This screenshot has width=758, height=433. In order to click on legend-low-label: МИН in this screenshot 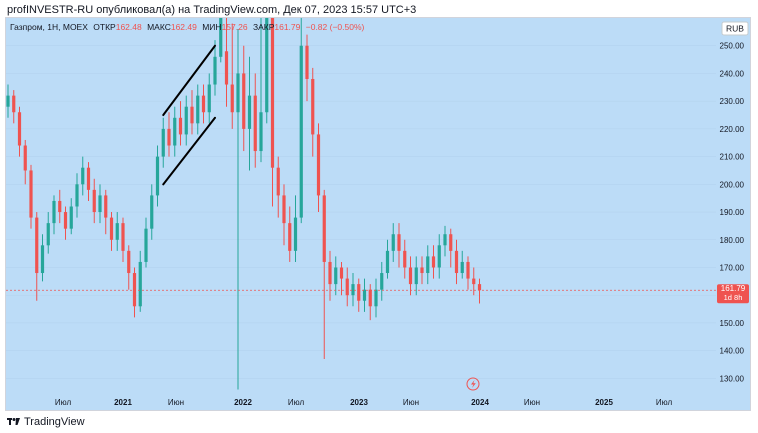, I will do `click(211, 27)`.